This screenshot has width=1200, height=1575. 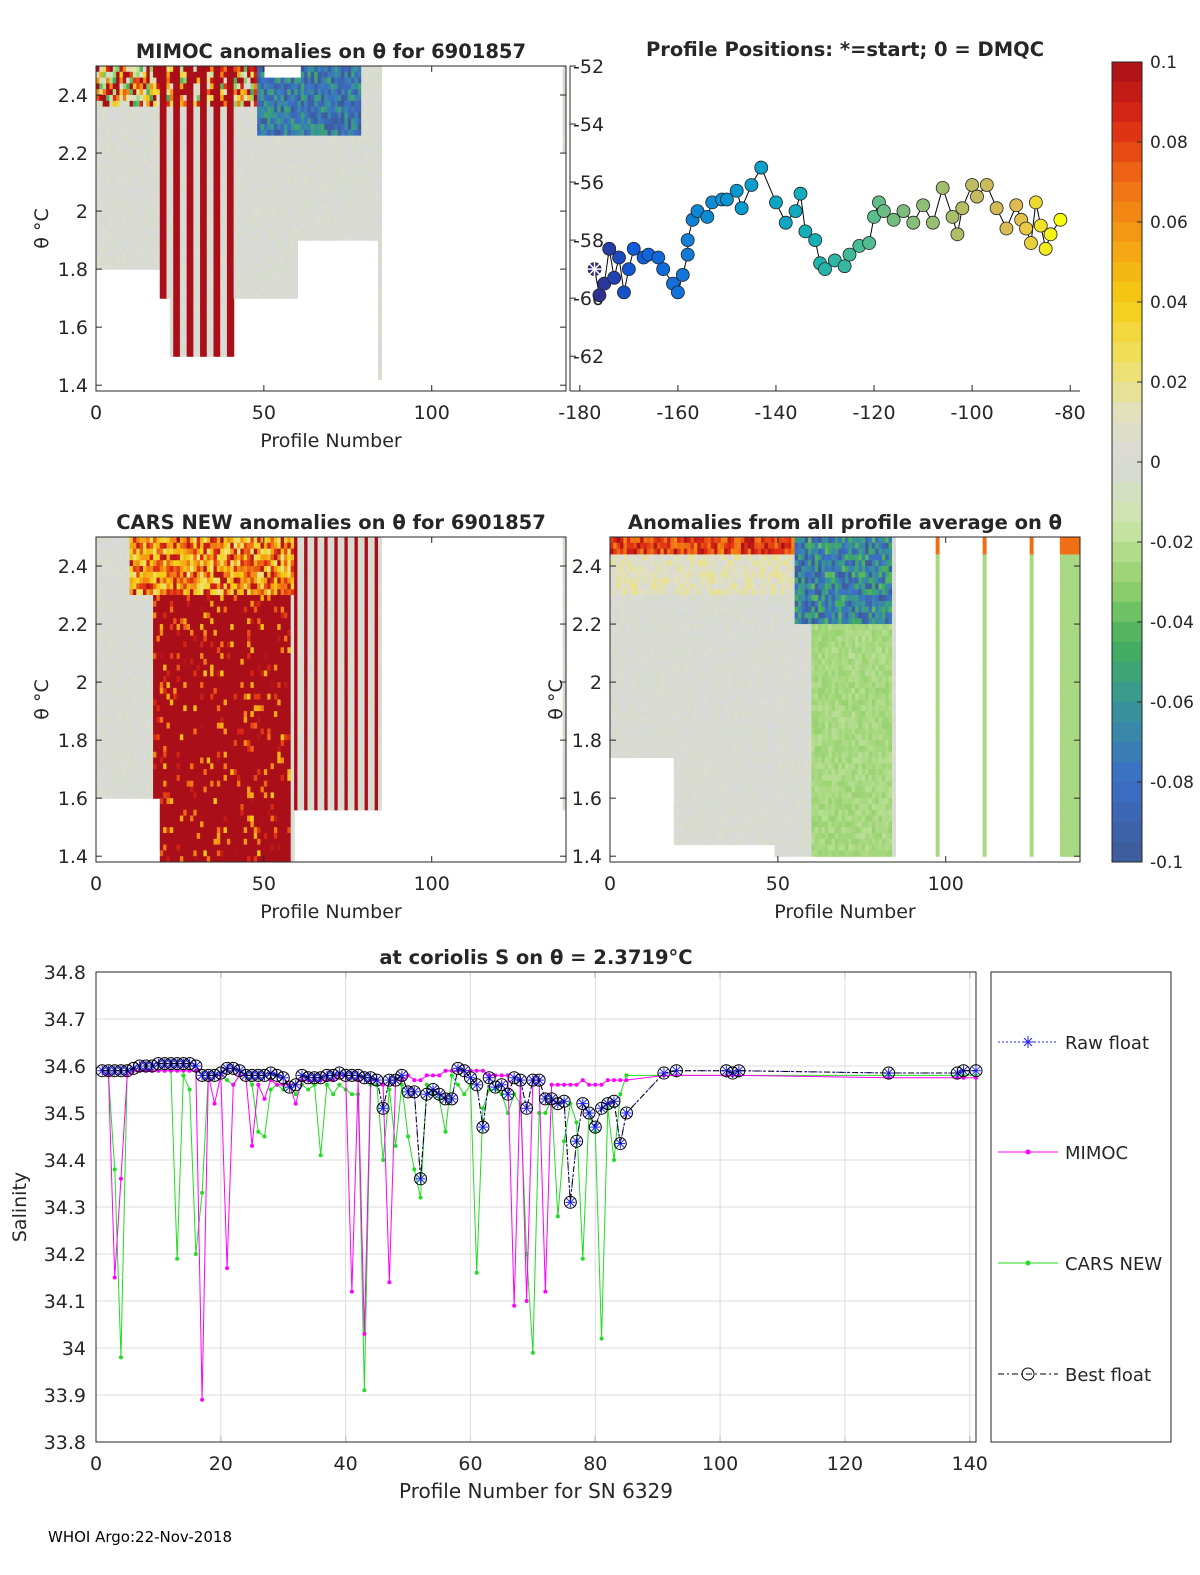 I want to click on panel-cars-xlabel: Profile Number, so click(x=331, y=912).